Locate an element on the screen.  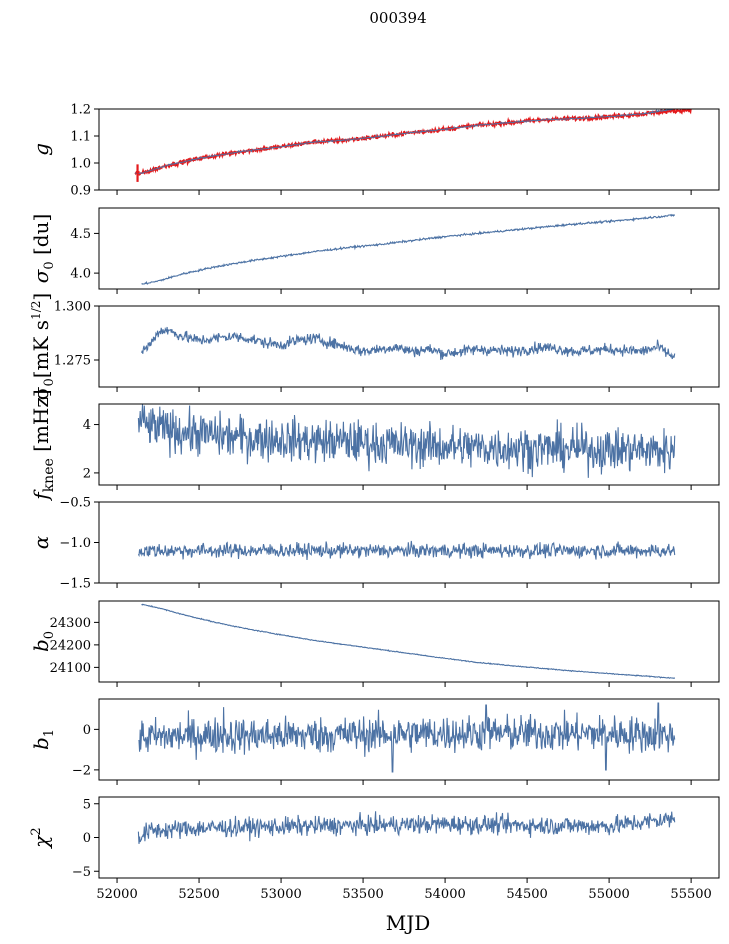
series-line-sigma0_mK is located at coordinates (408, 343).